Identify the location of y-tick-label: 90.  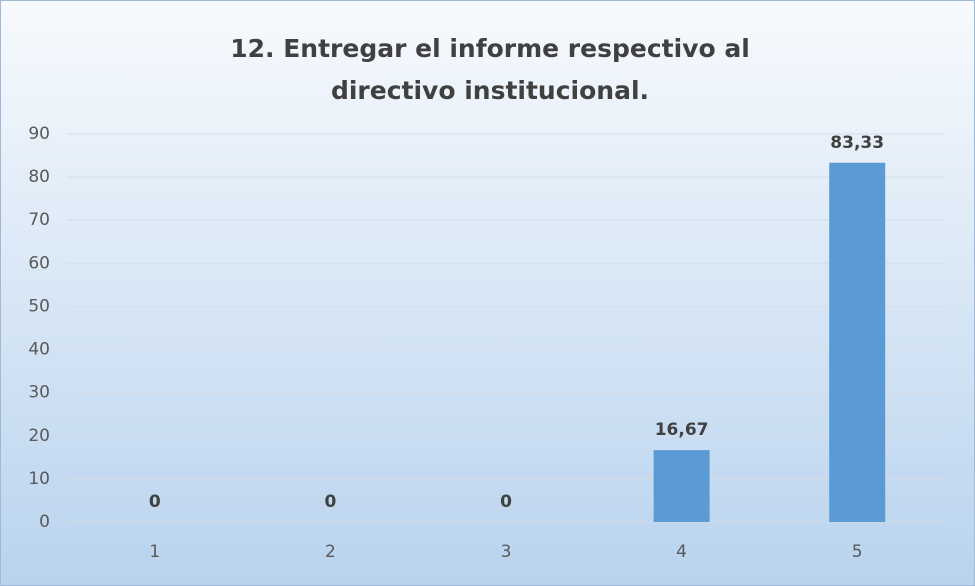
(39, 134).